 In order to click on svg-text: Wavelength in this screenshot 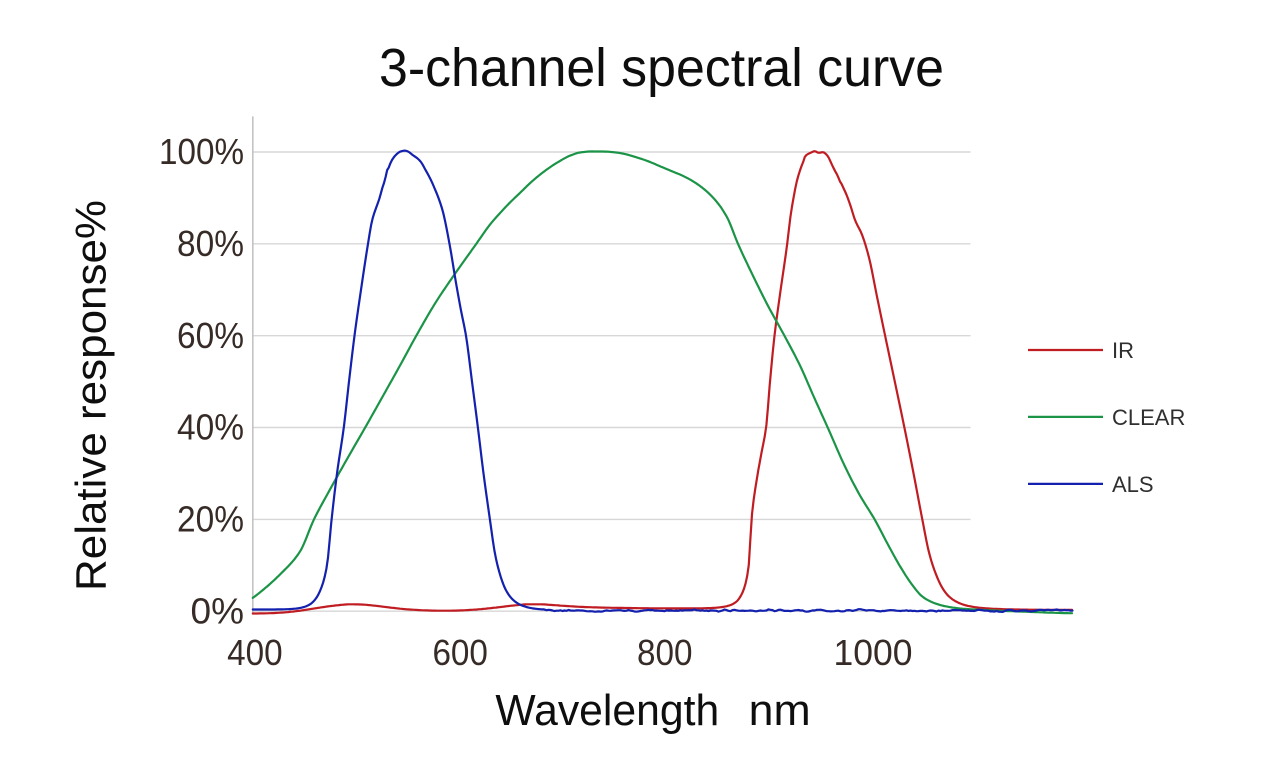, I will do `click(607, 710)`.